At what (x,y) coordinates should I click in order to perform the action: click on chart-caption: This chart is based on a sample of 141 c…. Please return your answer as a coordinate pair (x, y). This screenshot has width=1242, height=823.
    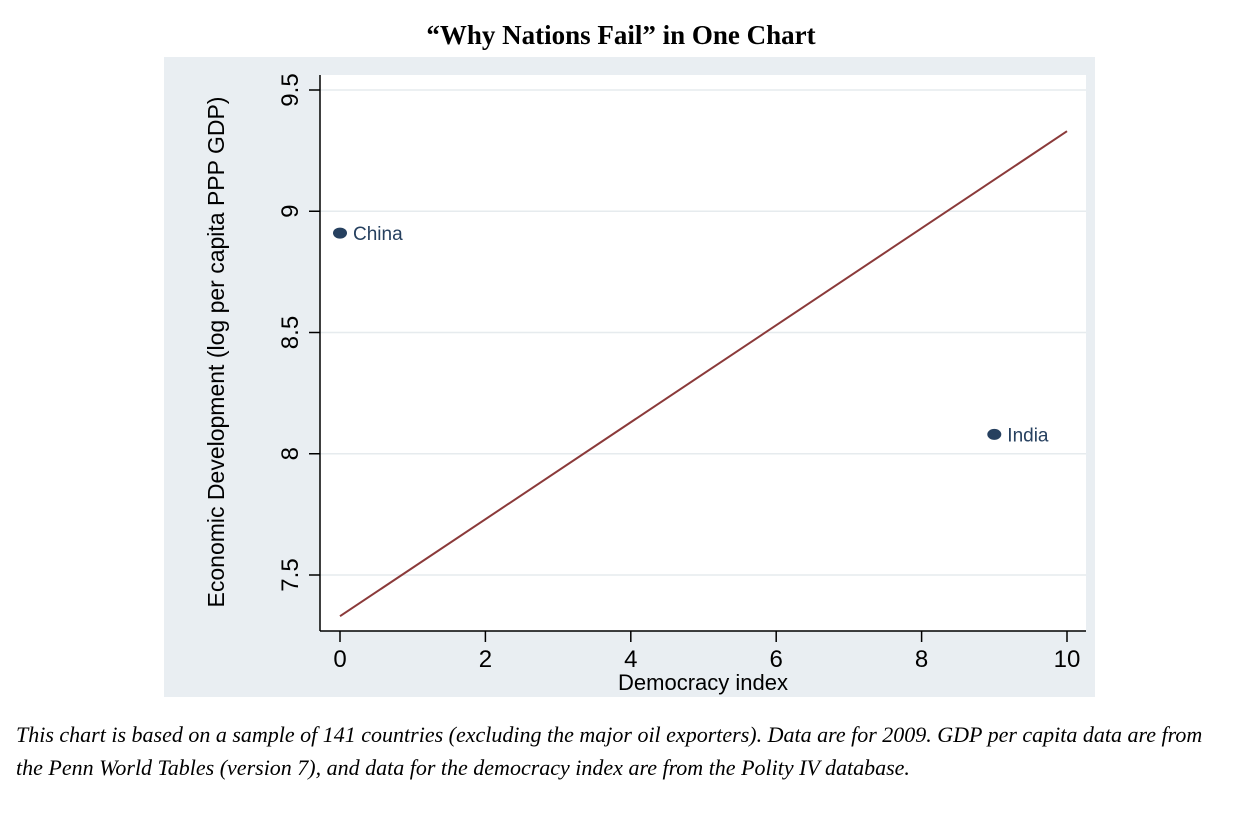
    Looking at the image, I should click on (609, 751).